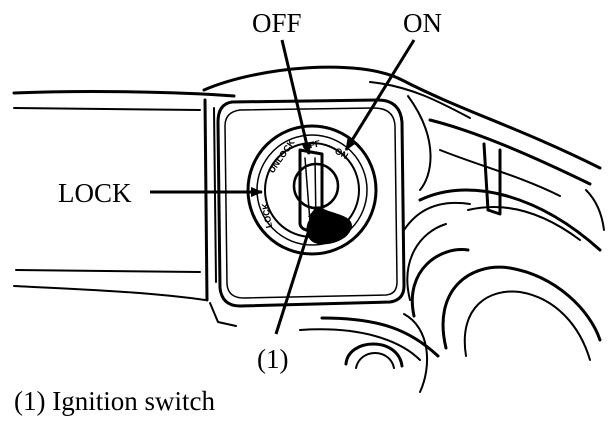 Image resolution: width=608 pixels, height=421 pixels. Describe the element at coordinates (114, 401) in the screenshot. I see `figure-caption: (1) Ignition switch` at that location.